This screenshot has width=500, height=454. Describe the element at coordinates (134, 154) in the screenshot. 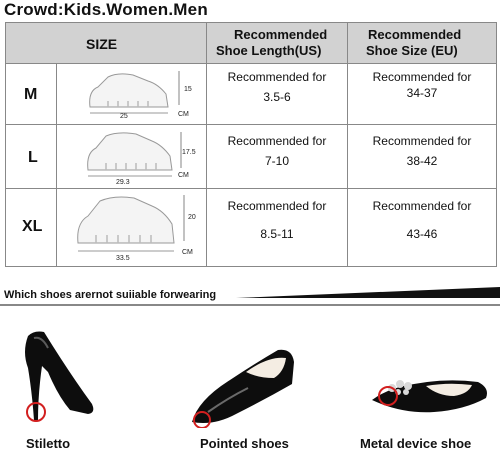

I see `shoe-cover-l-icon` at that location.